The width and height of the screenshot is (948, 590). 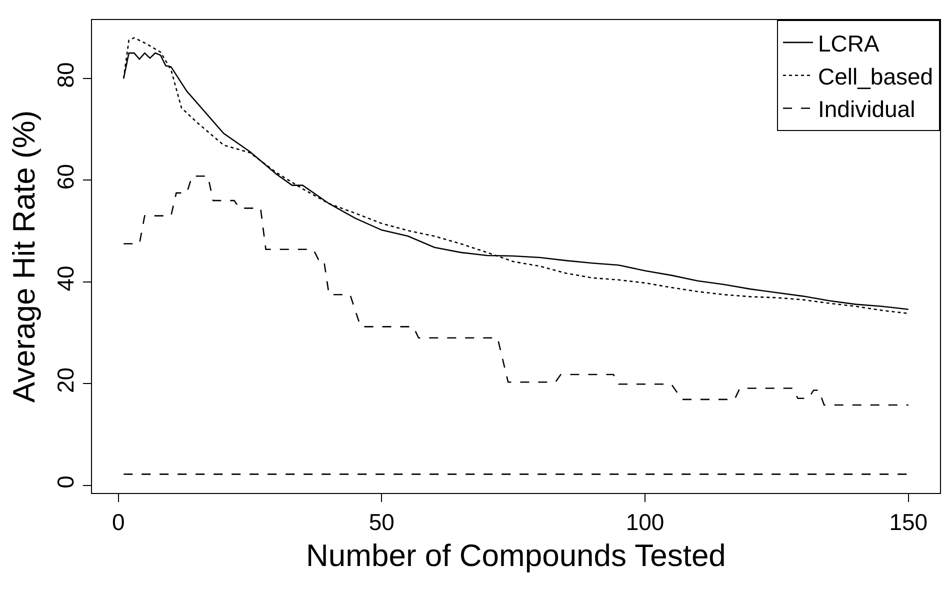 I want to click on y-tick-label: 40, so click(x=65, y=279).